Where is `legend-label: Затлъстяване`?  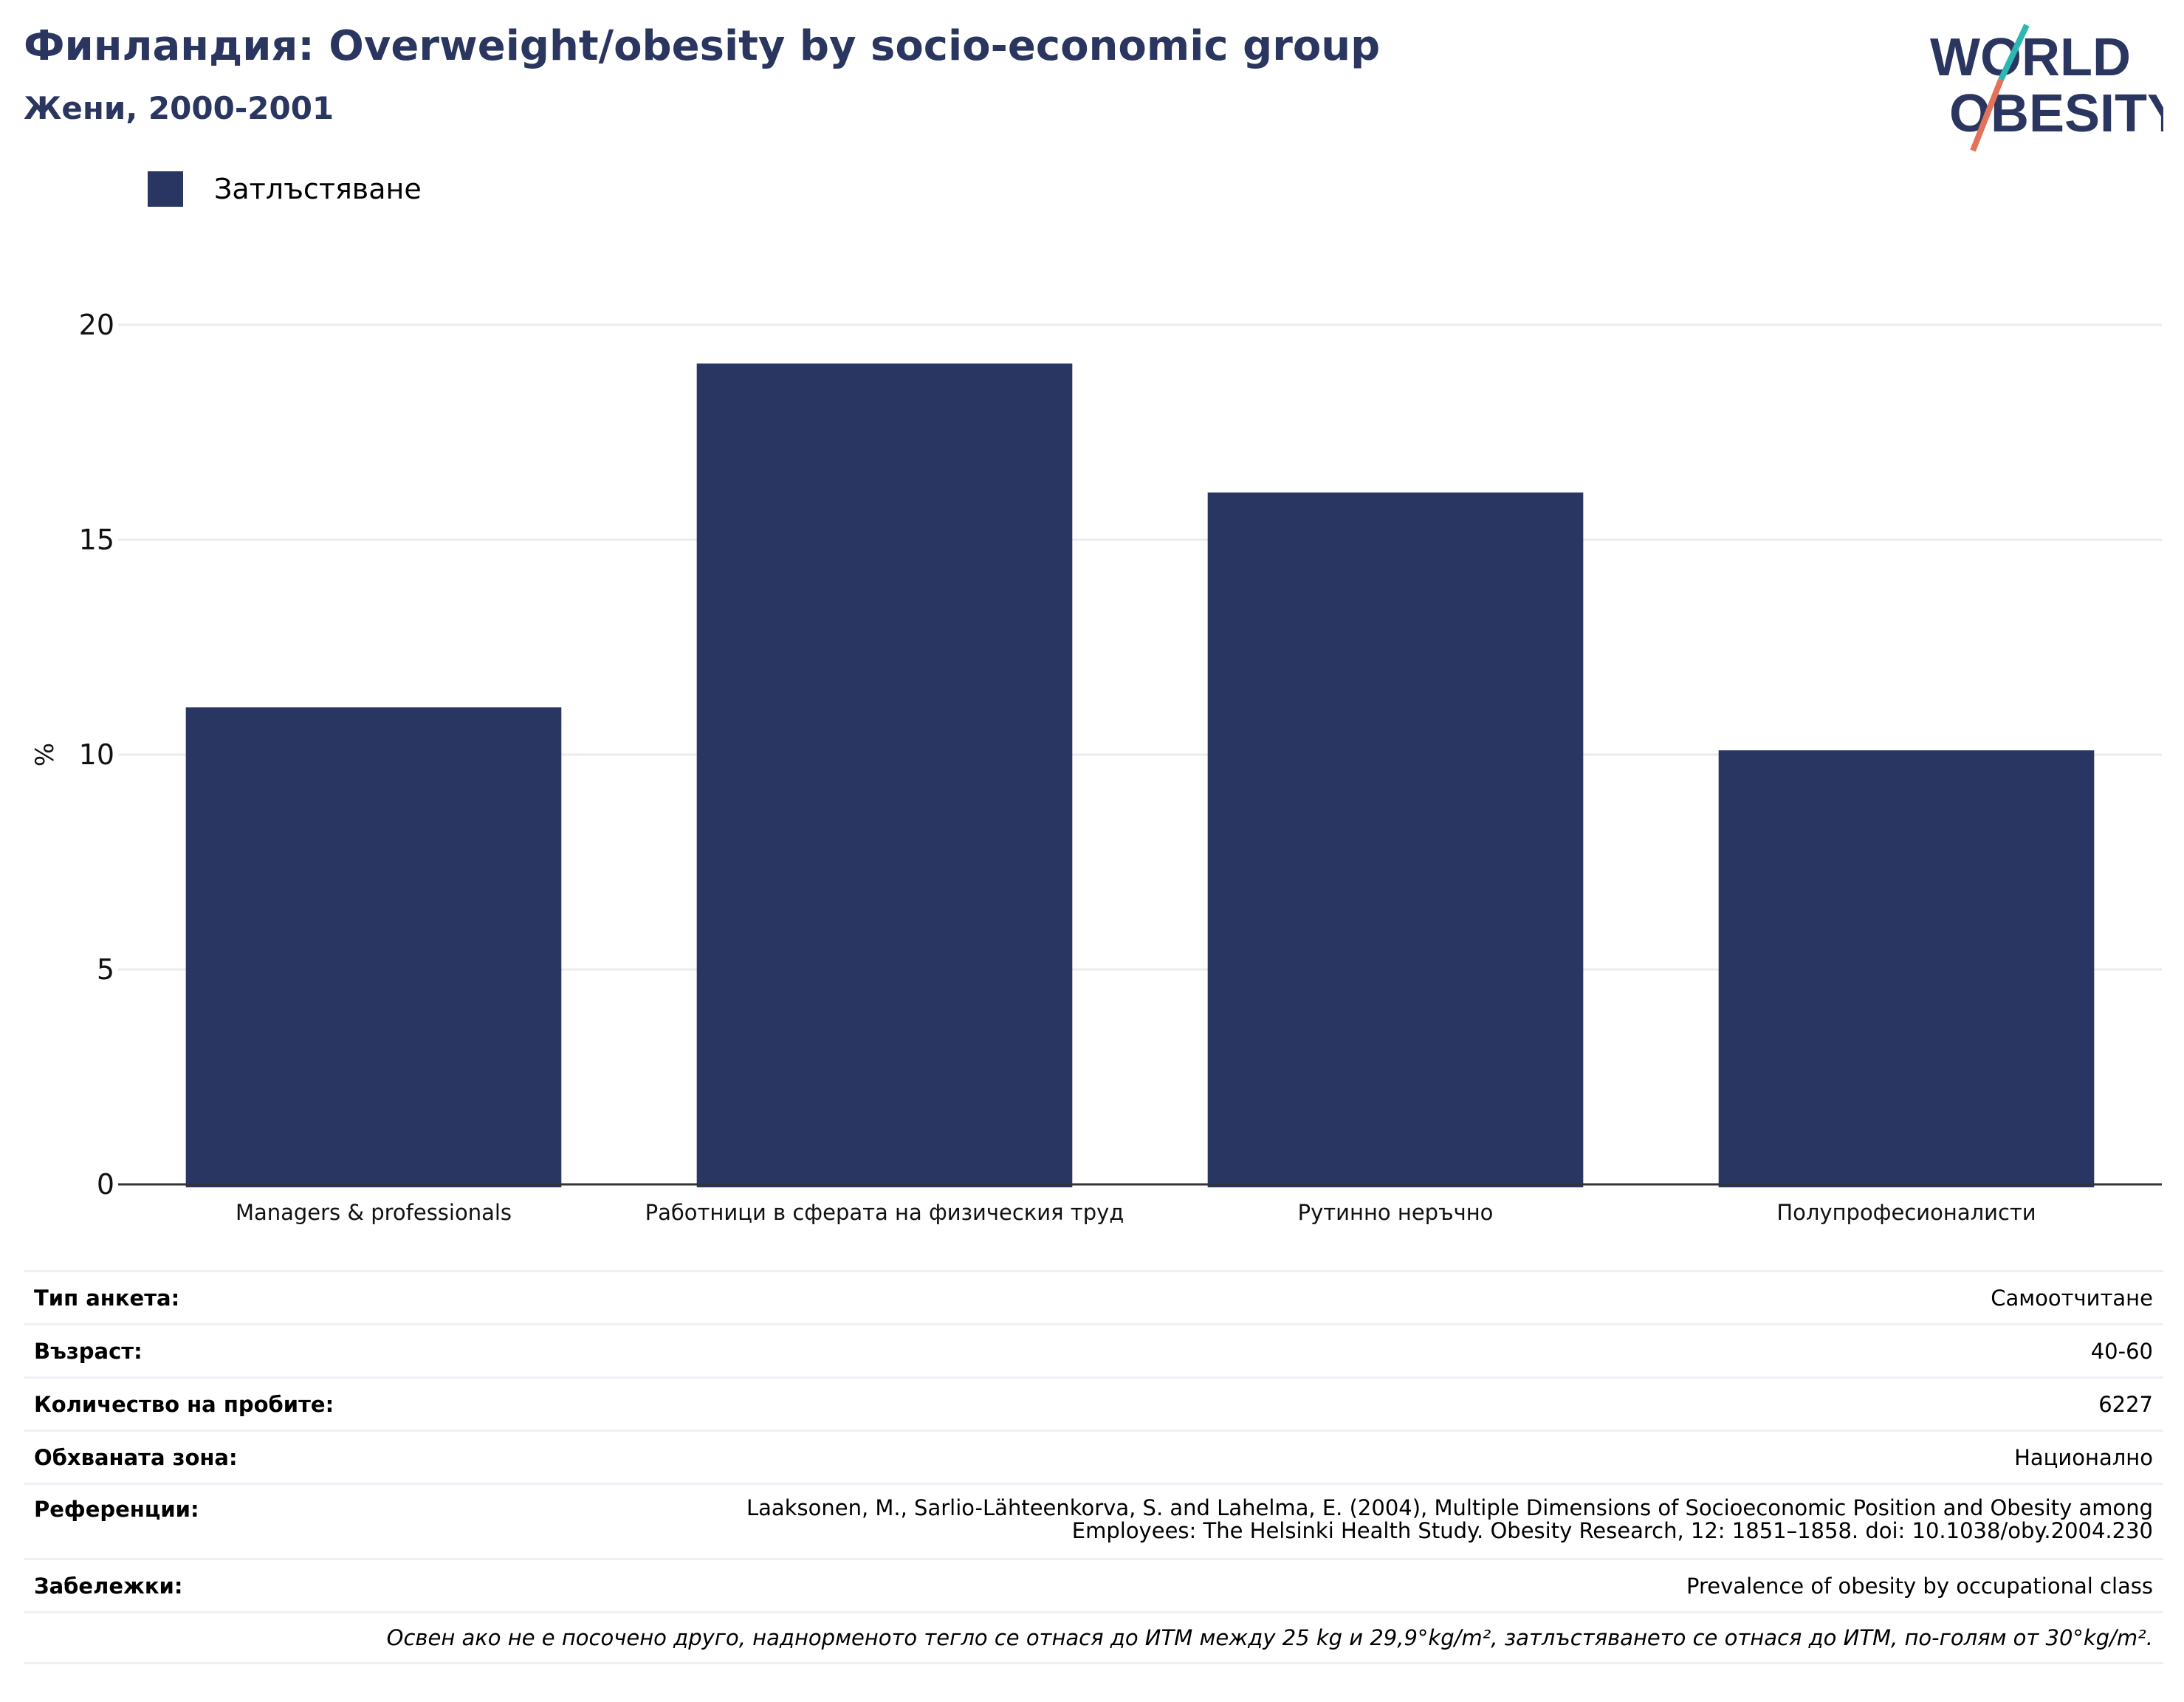 legend-label: Затлъстяване is located at coordinates (318, 189).